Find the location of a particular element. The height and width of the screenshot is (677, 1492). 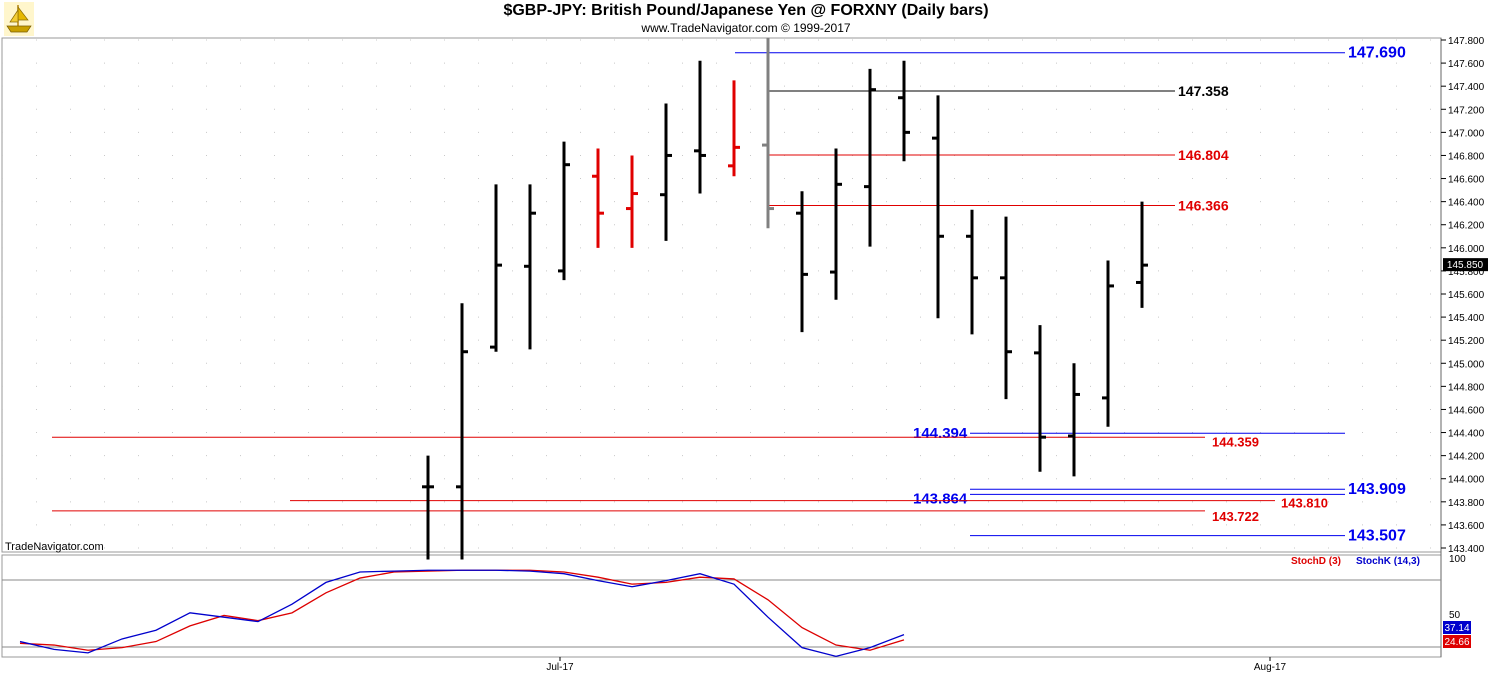

current-price-badge: 145.850 is located at coordinates (1465, 265).